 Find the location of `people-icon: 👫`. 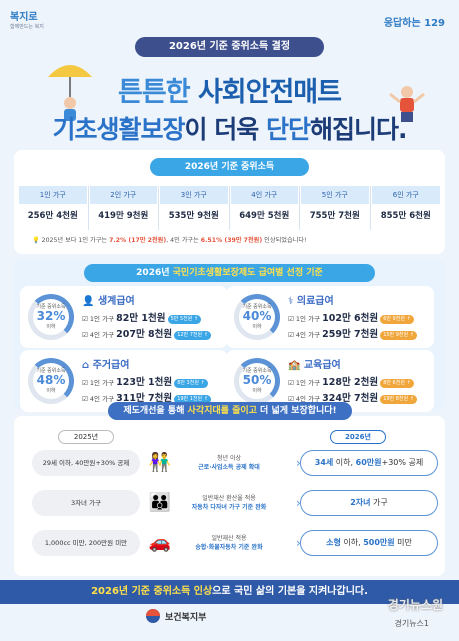

people-icon: 👫 is located at coordinates (160, 462).